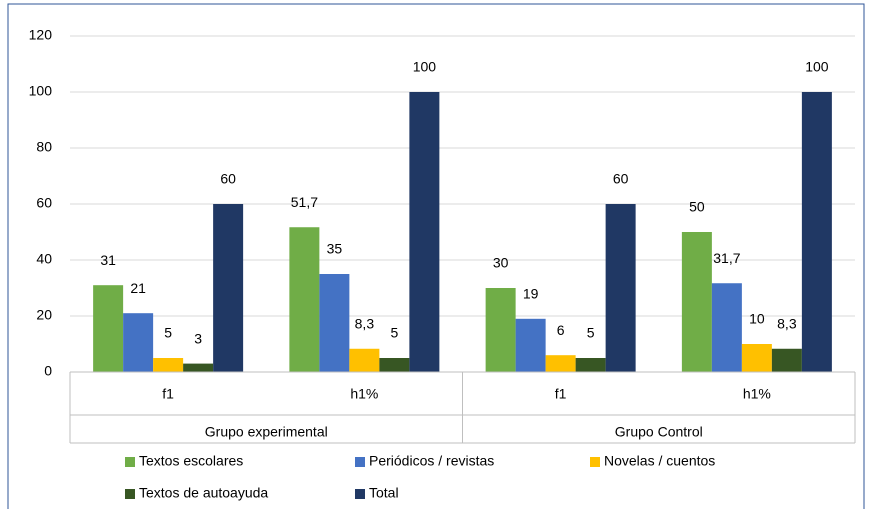 Image resolution: width=874 pixels, height=514 pixels. Describe the element at coordinates (138, 288) in the screenshot. I see `data-label: 21` at that location.